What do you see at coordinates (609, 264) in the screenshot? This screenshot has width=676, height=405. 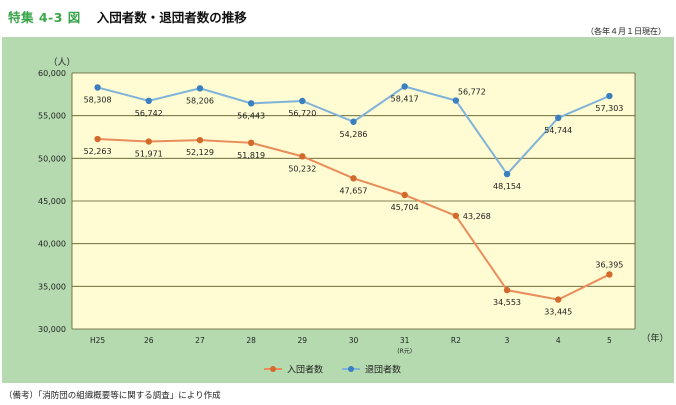 I see `data-label-entrants: 36,395` at bounding box center [609, 264].